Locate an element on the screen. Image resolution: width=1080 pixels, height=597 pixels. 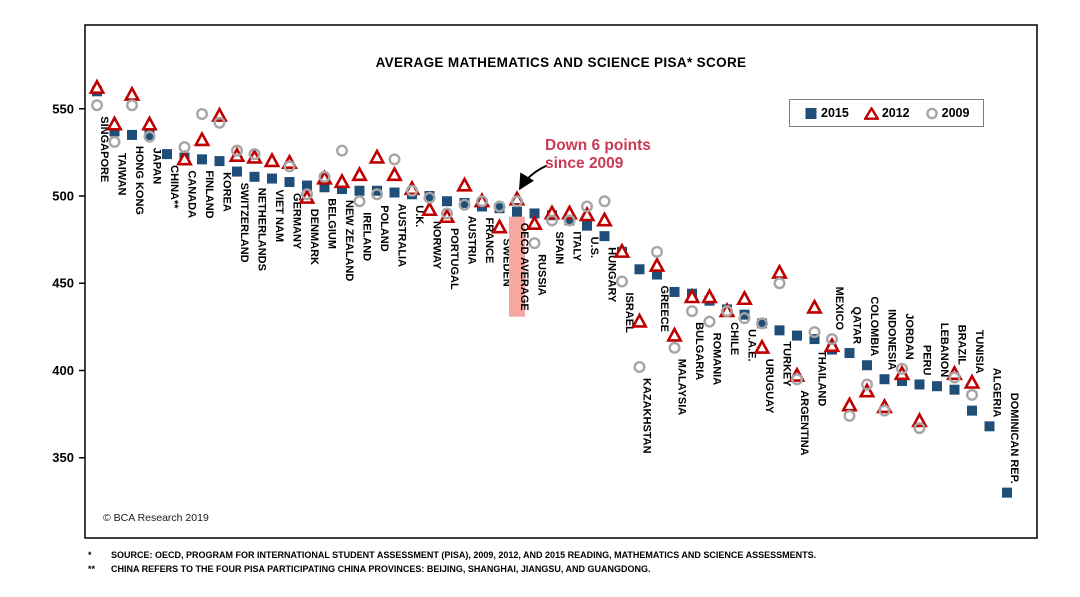
category-label: QATAR is located at coordinates (857, 326).